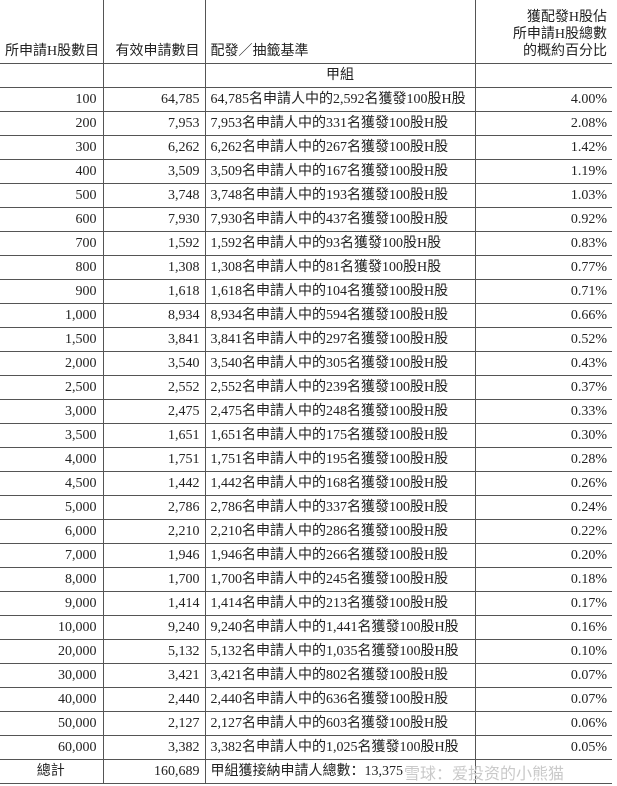 This screenshot has width=617, height=786. Describe the element at coordinates (543, 555) in the screenshot. I see `cell-allotment-percentage: 0.20%` at that location.